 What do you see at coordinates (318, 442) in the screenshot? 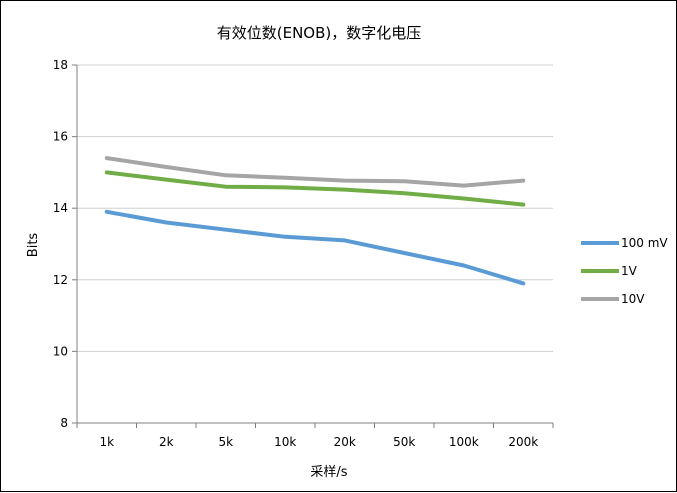
I see `x-tick-labels: 1k 2k 5k 10k 20k 50k 100k 200k` at bounding box center [318, 442].